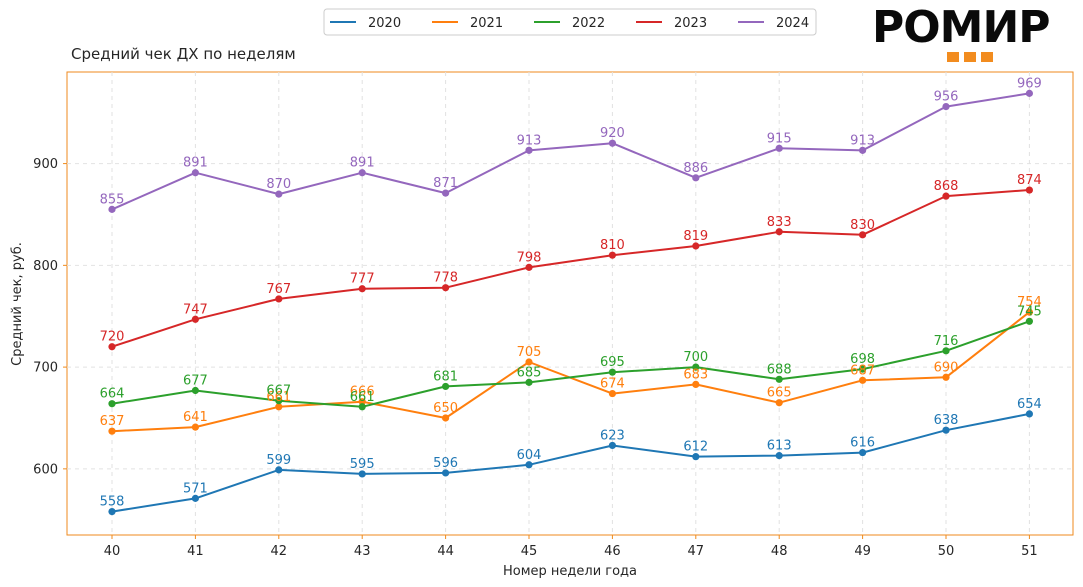 The image size is (1083, 587). What do you see at coordinates (570, 364) in the screenshot?
I see `series-line-2022` at bounding box center [570, 364].